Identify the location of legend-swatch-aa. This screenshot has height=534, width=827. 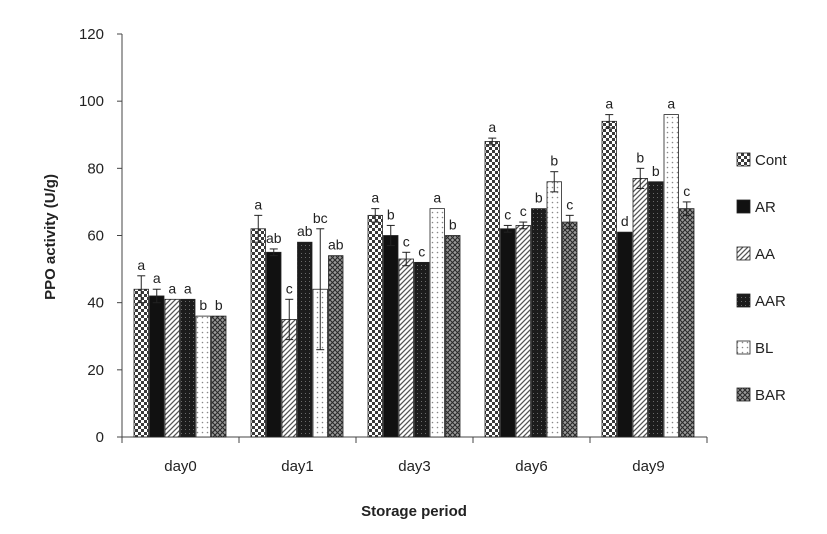
(743, 253).